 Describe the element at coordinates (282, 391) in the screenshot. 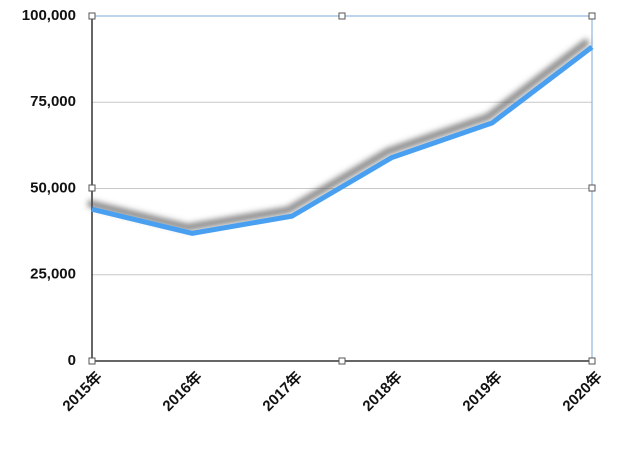

I see `x-tick-label: 2017年` at that location.